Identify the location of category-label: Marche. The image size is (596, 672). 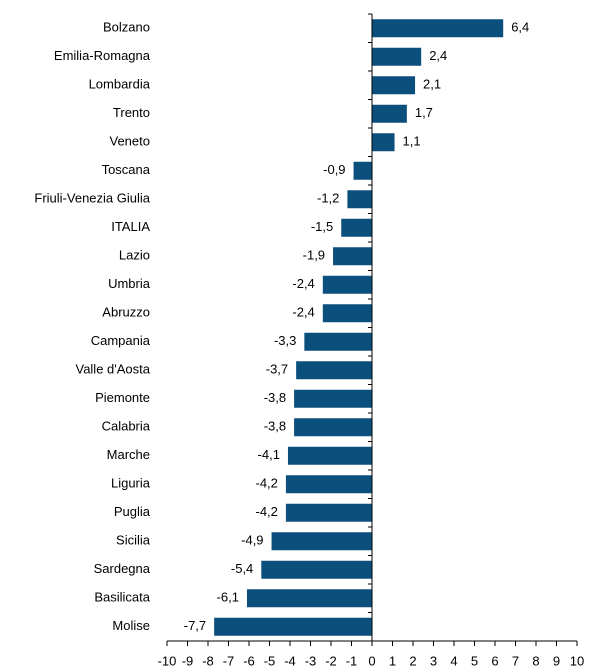
(128, 454).